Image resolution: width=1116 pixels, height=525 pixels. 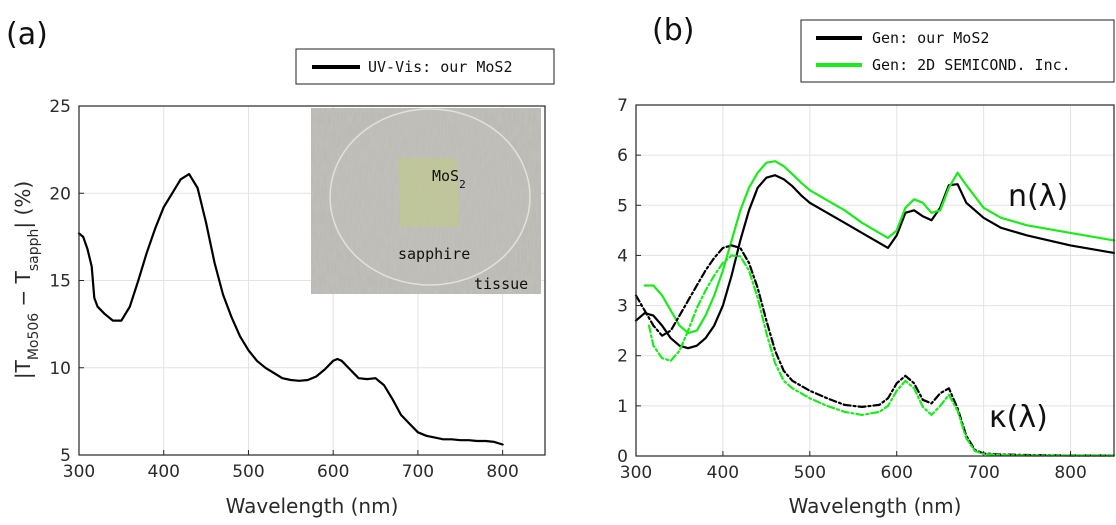 What do you see at coordinates (312, 506) in the screenshot?
I see `plot-a-xlabel: Wavelength (nm)` at bounding box center [312, 506].